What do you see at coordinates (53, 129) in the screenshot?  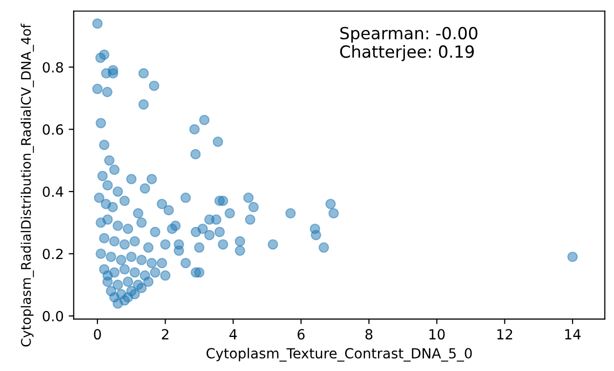 I see `y-tick-label: 0.6` at bounding box center [53, 129].